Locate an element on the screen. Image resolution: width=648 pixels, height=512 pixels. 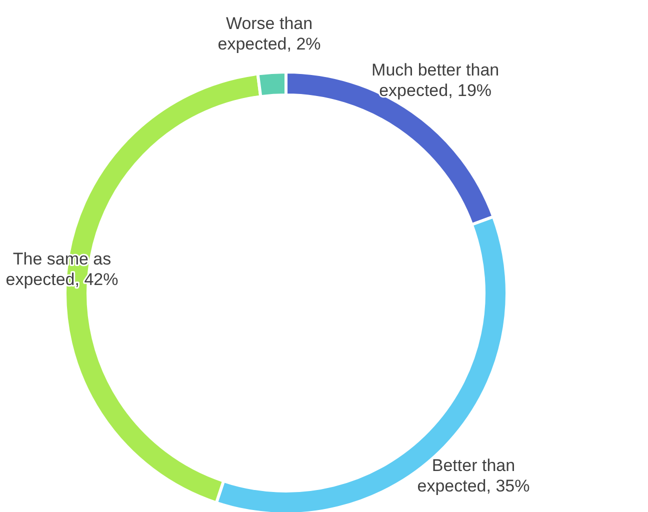
slice-label: Better than expected, 35% is located at coordinates (473, 476).